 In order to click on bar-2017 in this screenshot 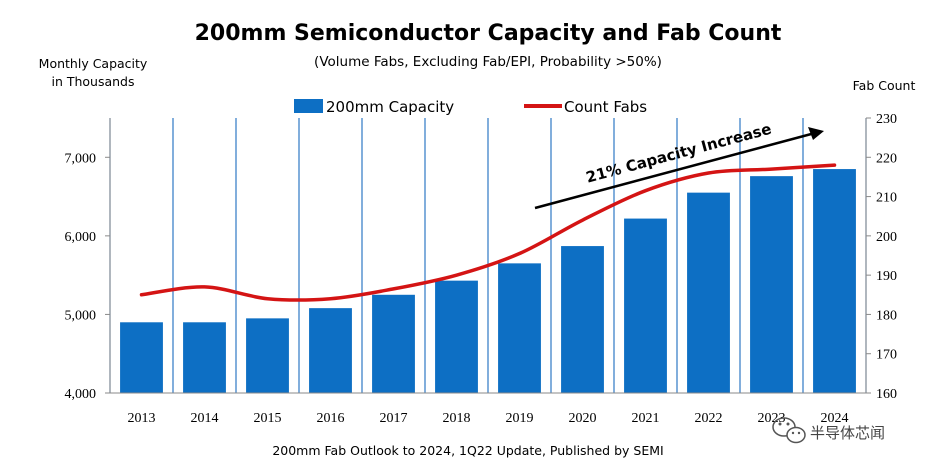, I will do `click(393, 343)`.